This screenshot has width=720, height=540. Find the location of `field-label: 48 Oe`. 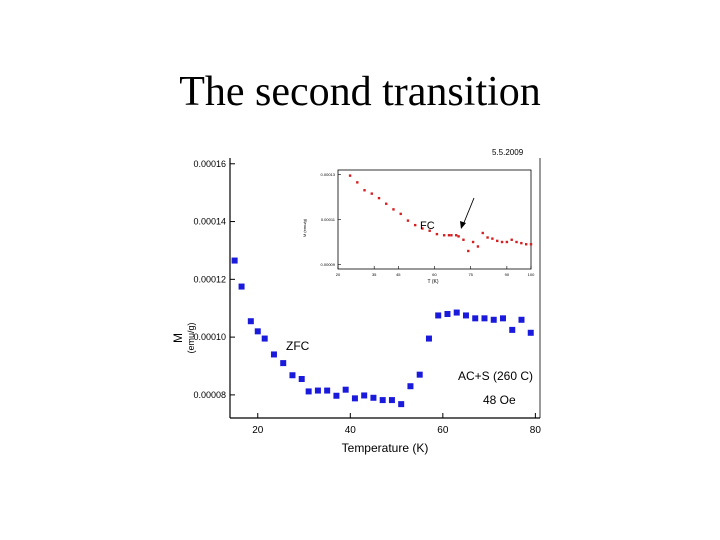

field-label: 48 Oe is located at coordinates (499, 400).